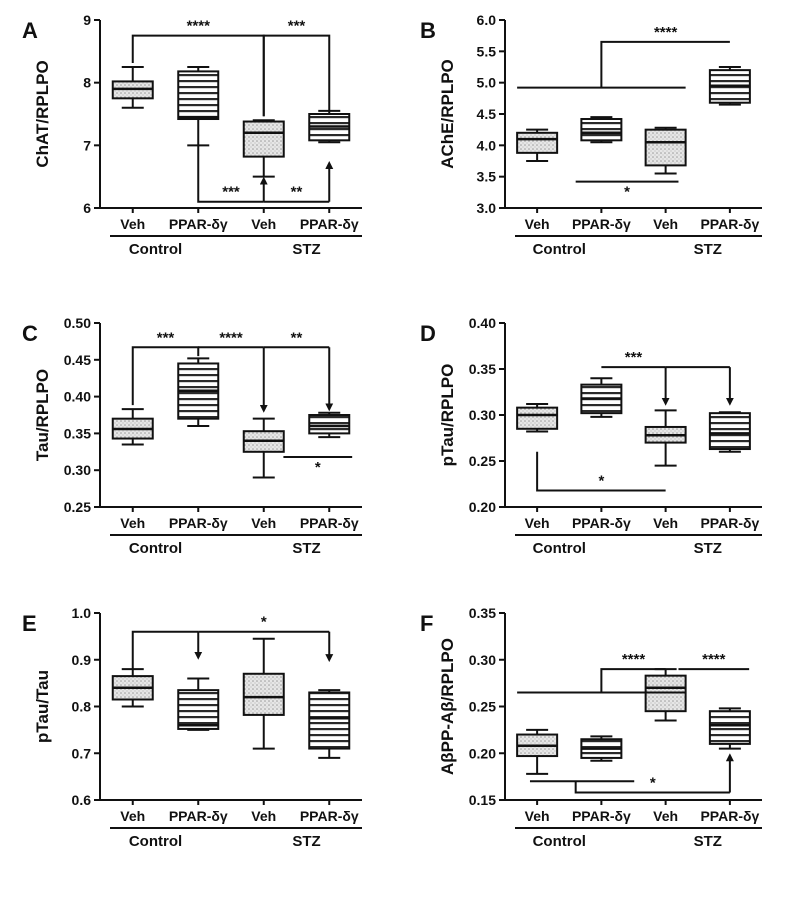 The height and width of the screenshot is (923, 800). What do you see at coordinates (601, 480) in the screenshot?
I see `significance-label: *` at bounding box center [601, 480].